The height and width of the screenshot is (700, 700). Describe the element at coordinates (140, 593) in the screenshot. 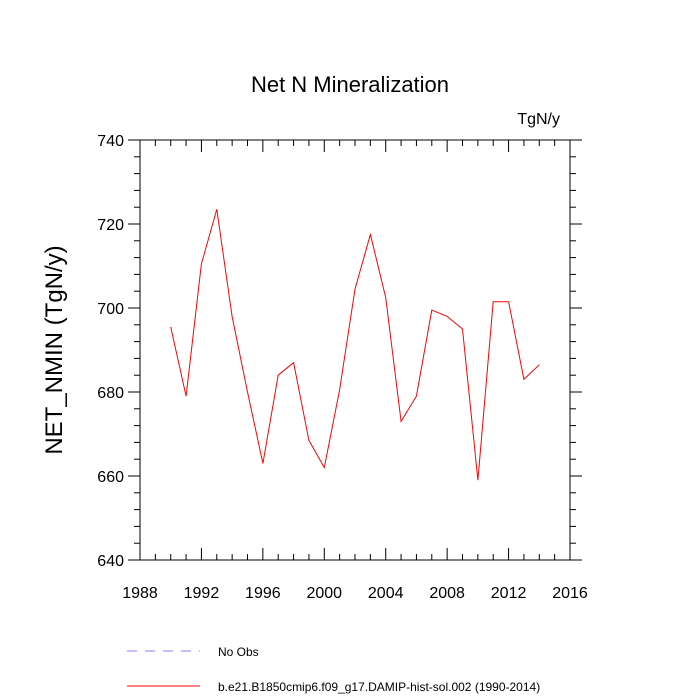

I see `x-tick-label: 1988` at that location.